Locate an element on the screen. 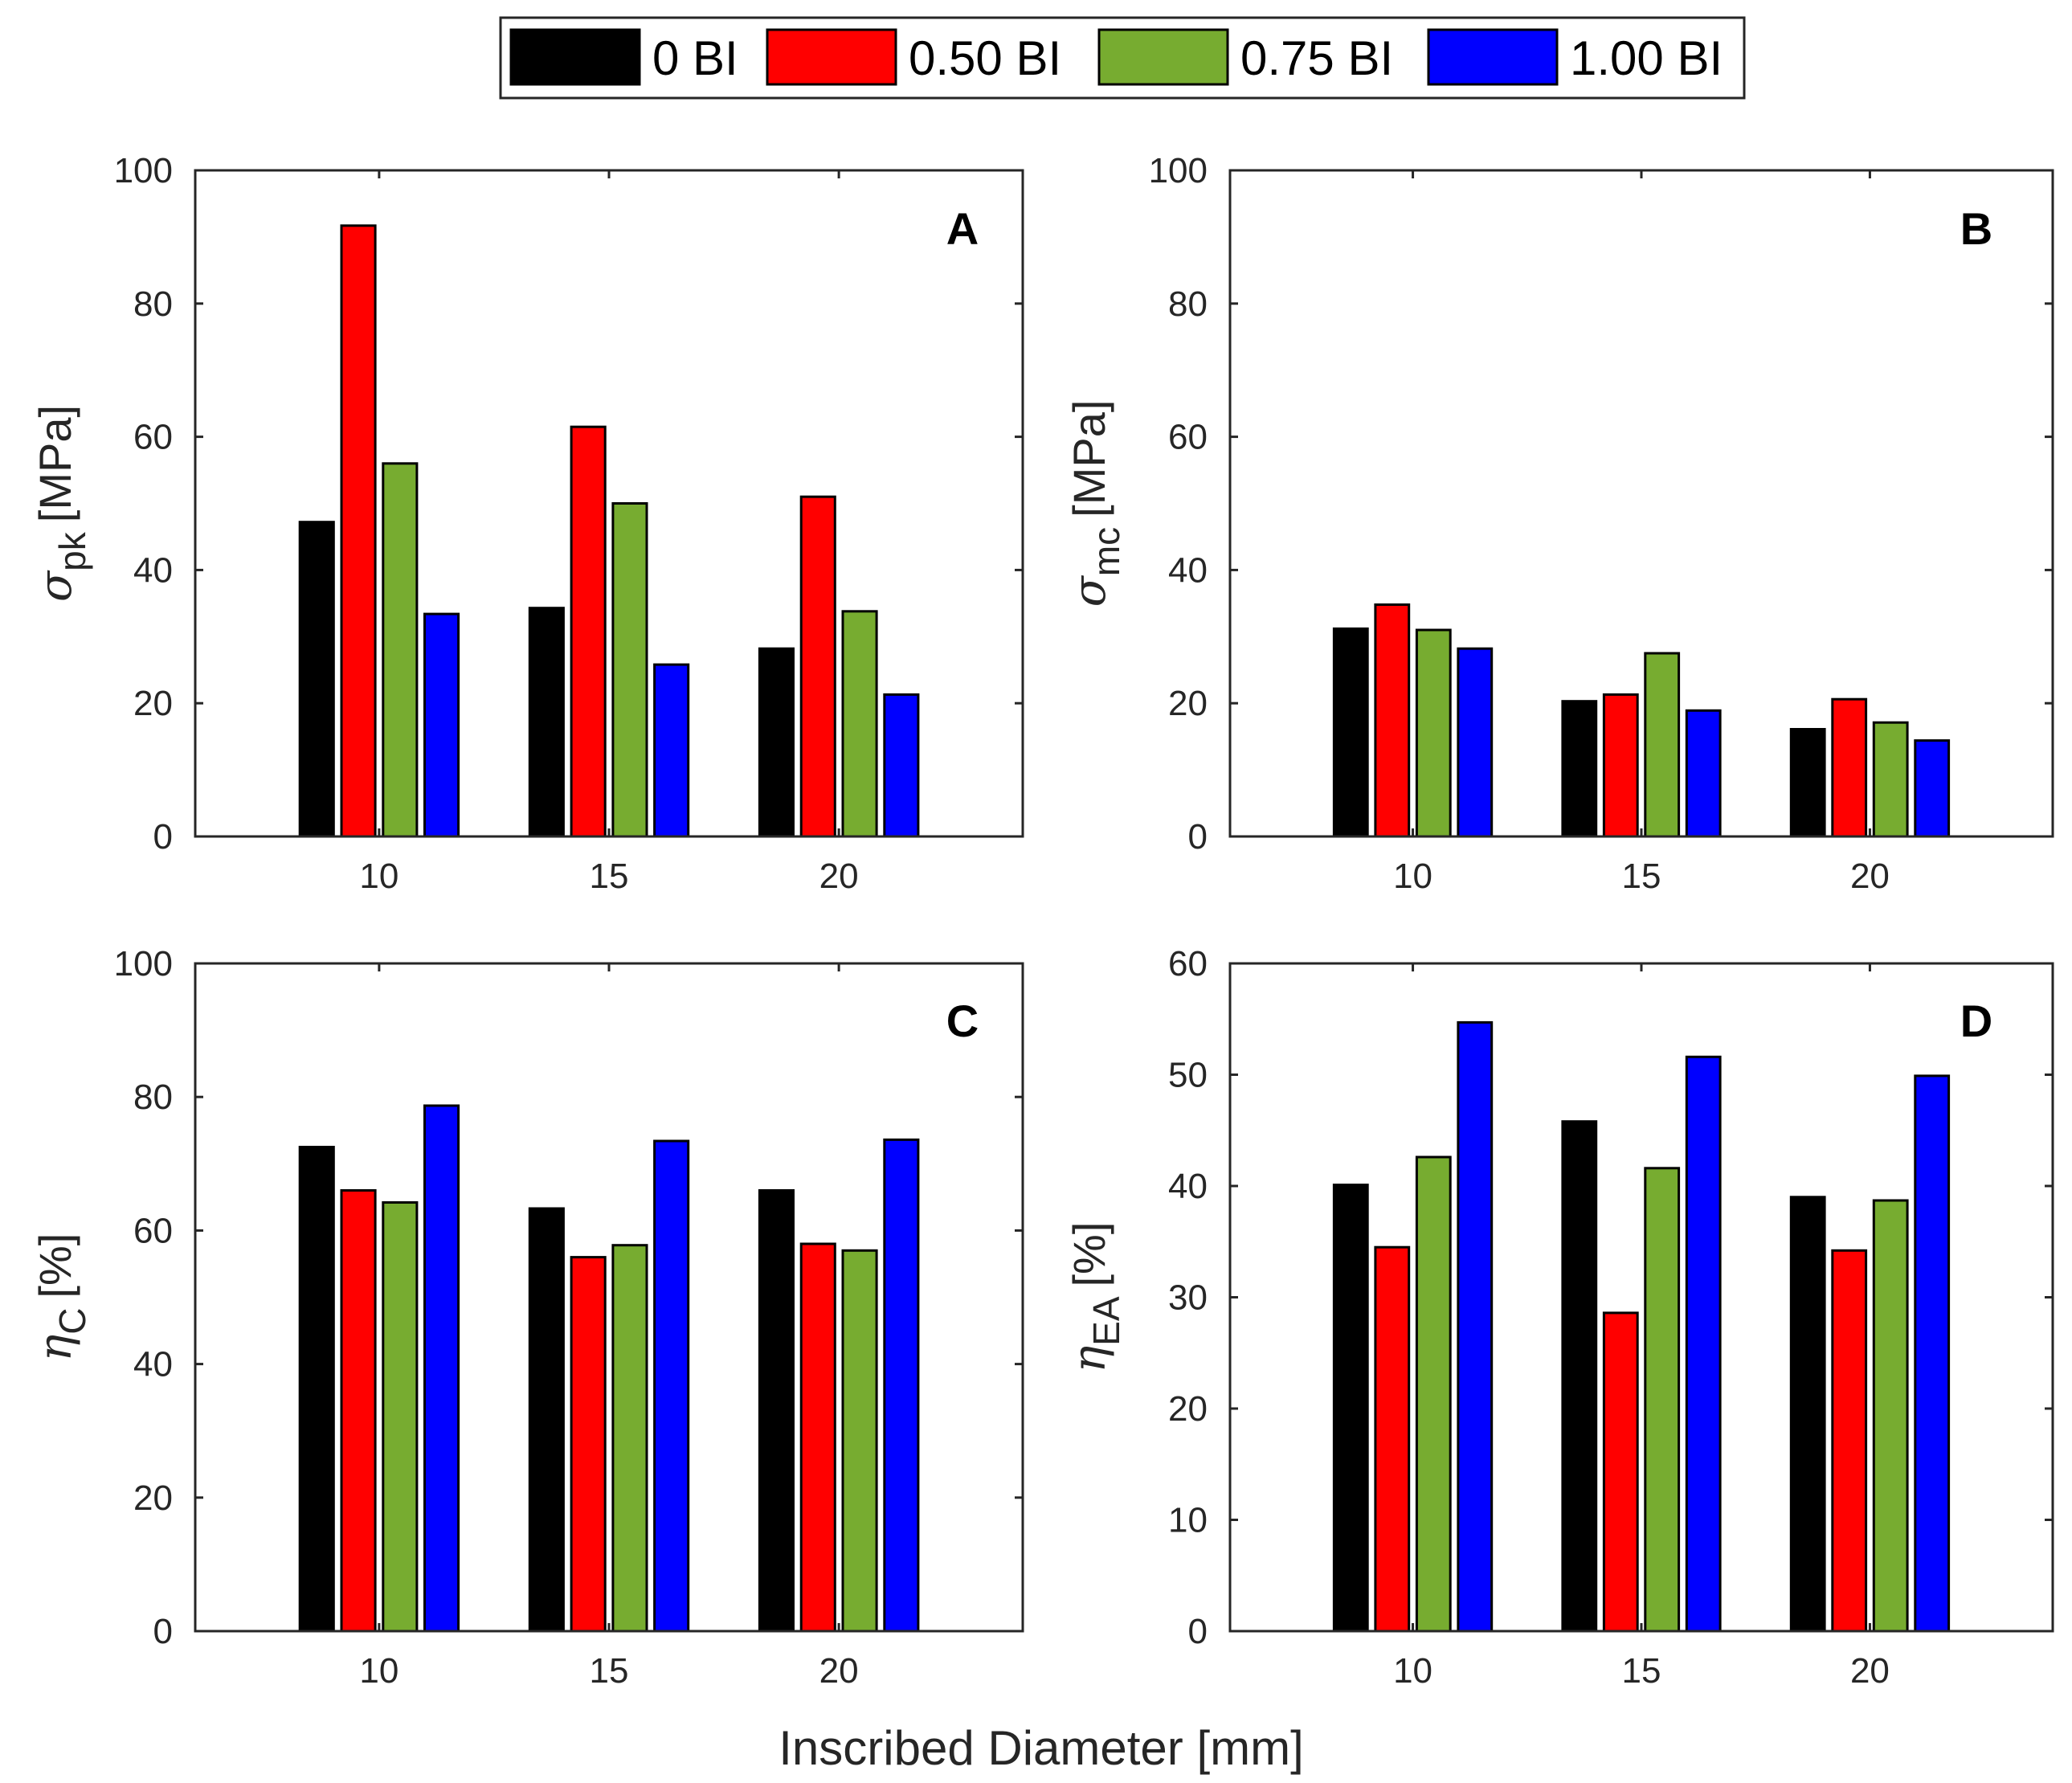 The image size is (2072, 1783). y-axis-label-subscript: EA is located at coordinates (1106, 1321).